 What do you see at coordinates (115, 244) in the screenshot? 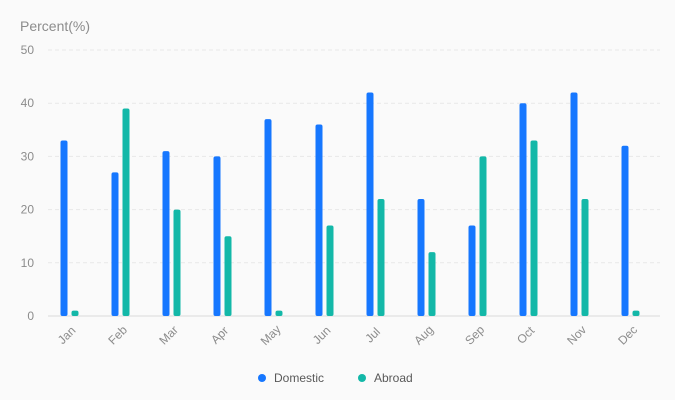
I see `bar-domestic-feb` at bounding box center [115, 244].